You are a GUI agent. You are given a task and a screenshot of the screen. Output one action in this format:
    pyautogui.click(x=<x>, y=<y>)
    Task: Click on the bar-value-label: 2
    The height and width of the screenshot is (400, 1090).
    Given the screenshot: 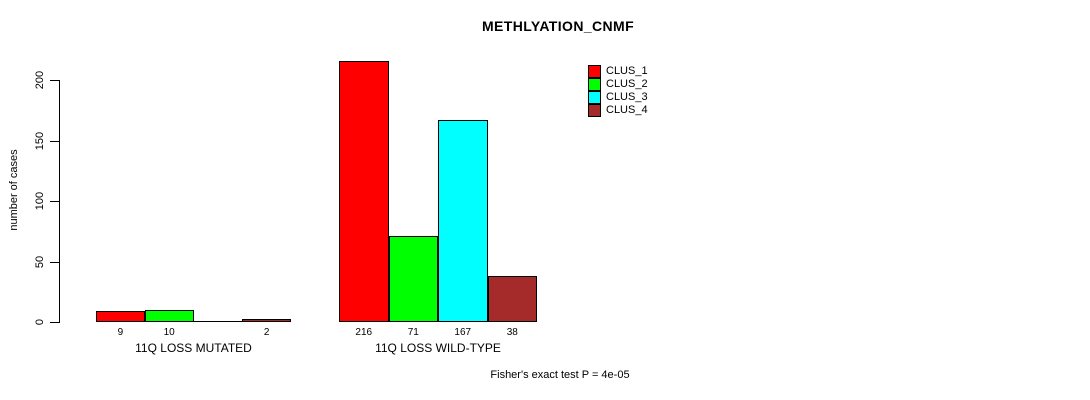 What is the action you would take?
    pyautogui.click(x=266, y=332)
    